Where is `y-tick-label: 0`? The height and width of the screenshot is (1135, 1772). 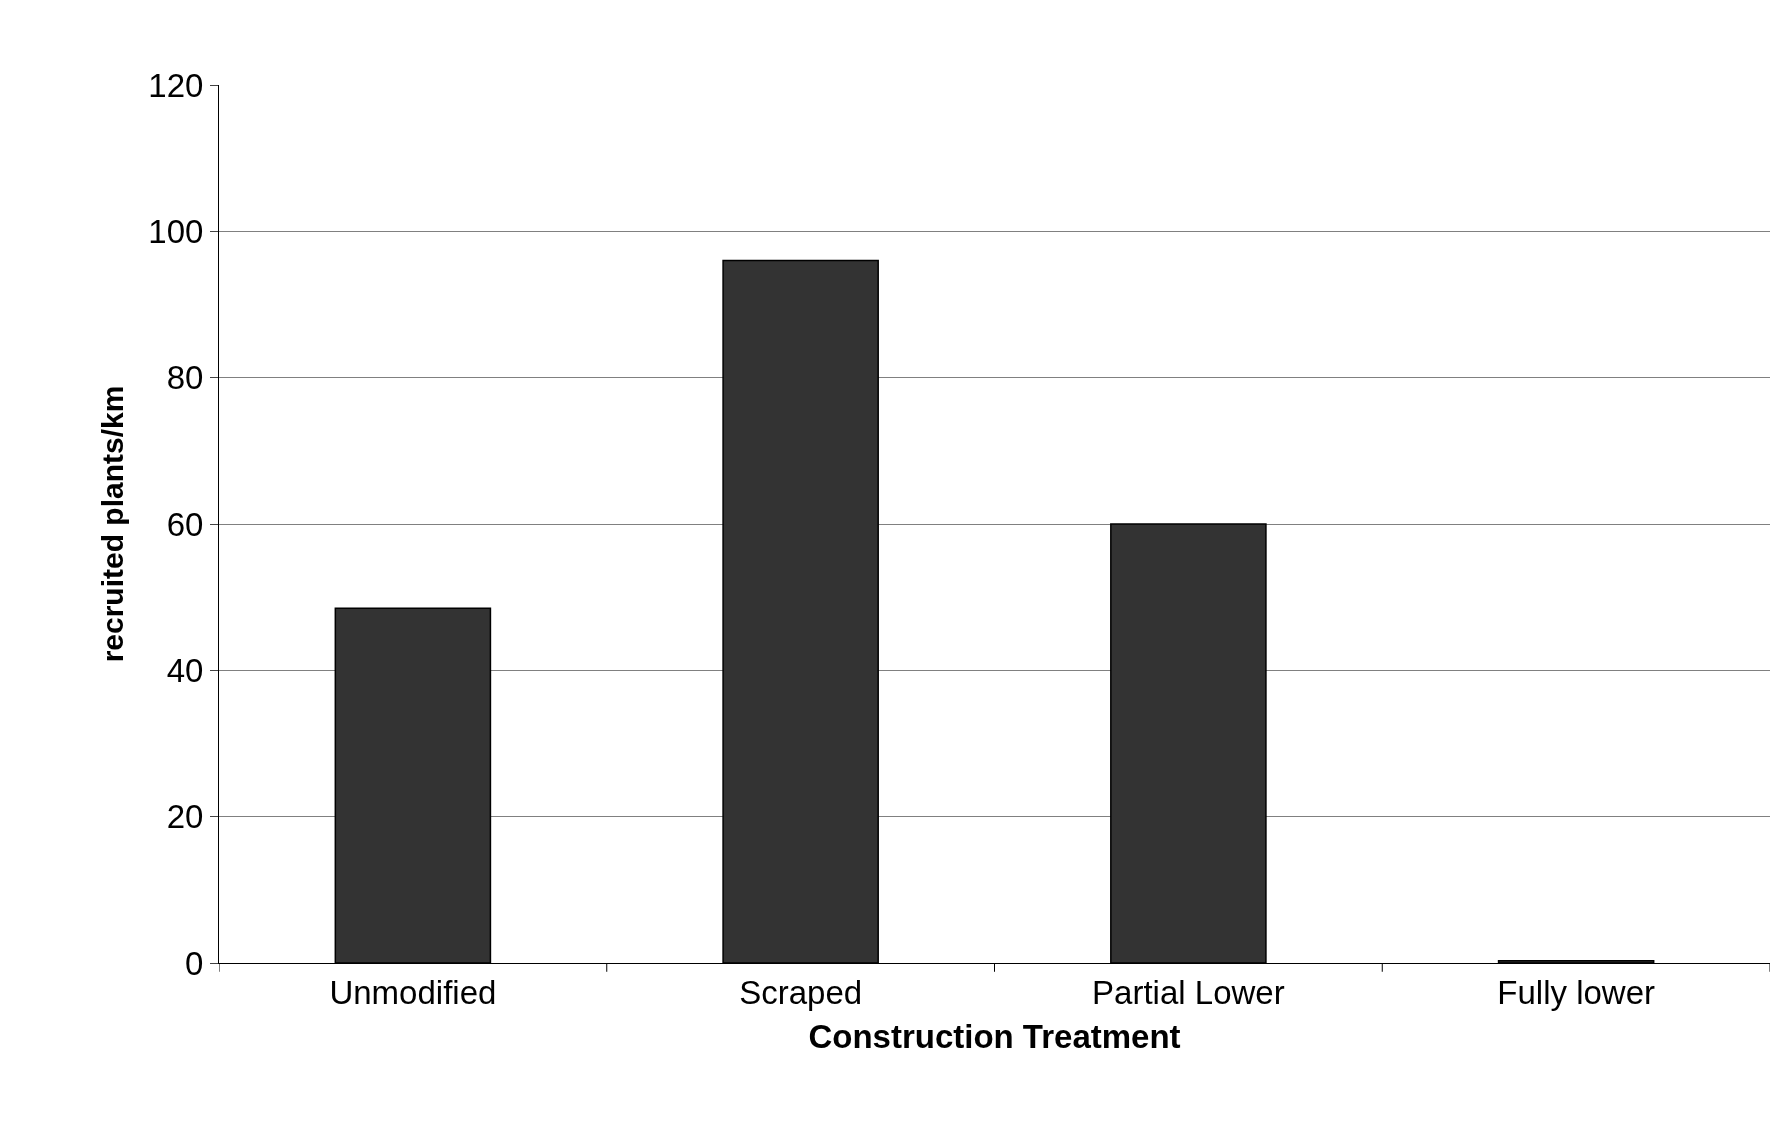
y-tick-label: 0 is located at coordinates (194, 963).